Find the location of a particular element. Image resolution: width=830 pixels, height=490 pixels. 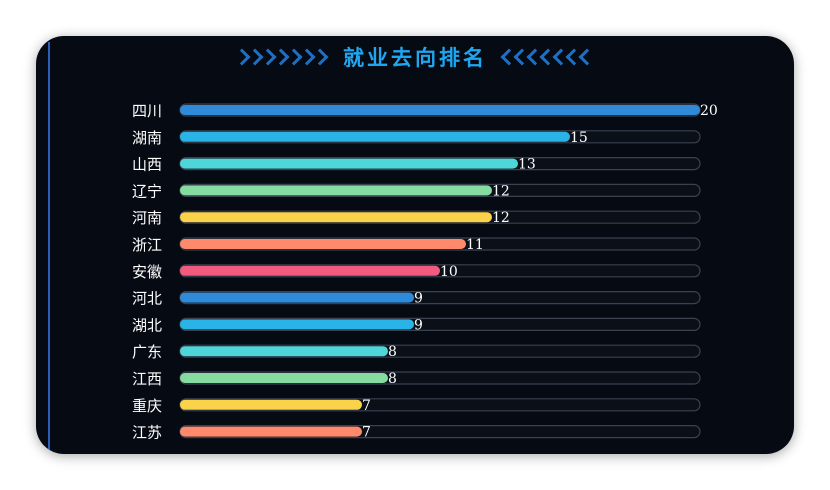

category-label: 浙江 is located at coordinates (147, 245).